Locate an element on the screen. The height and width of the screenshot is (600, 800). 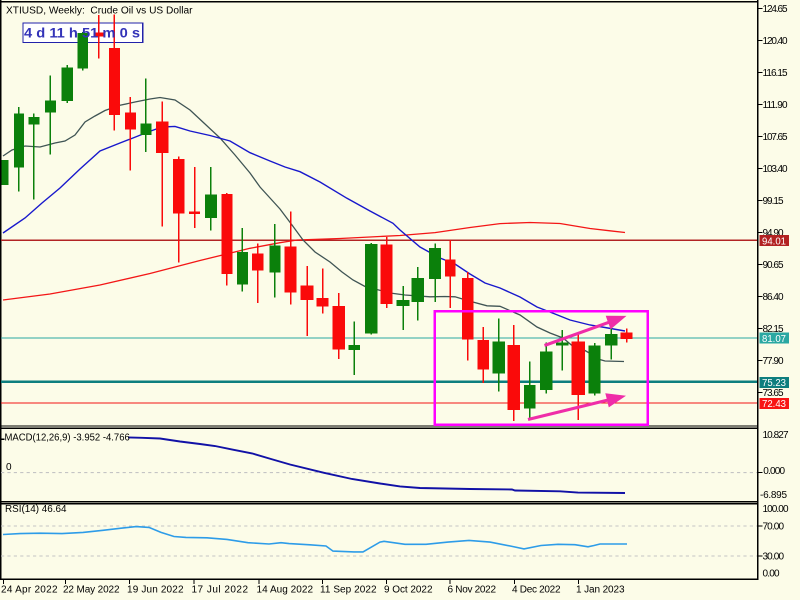
svg-text: 107.65 is located at coordinates (775, 137).